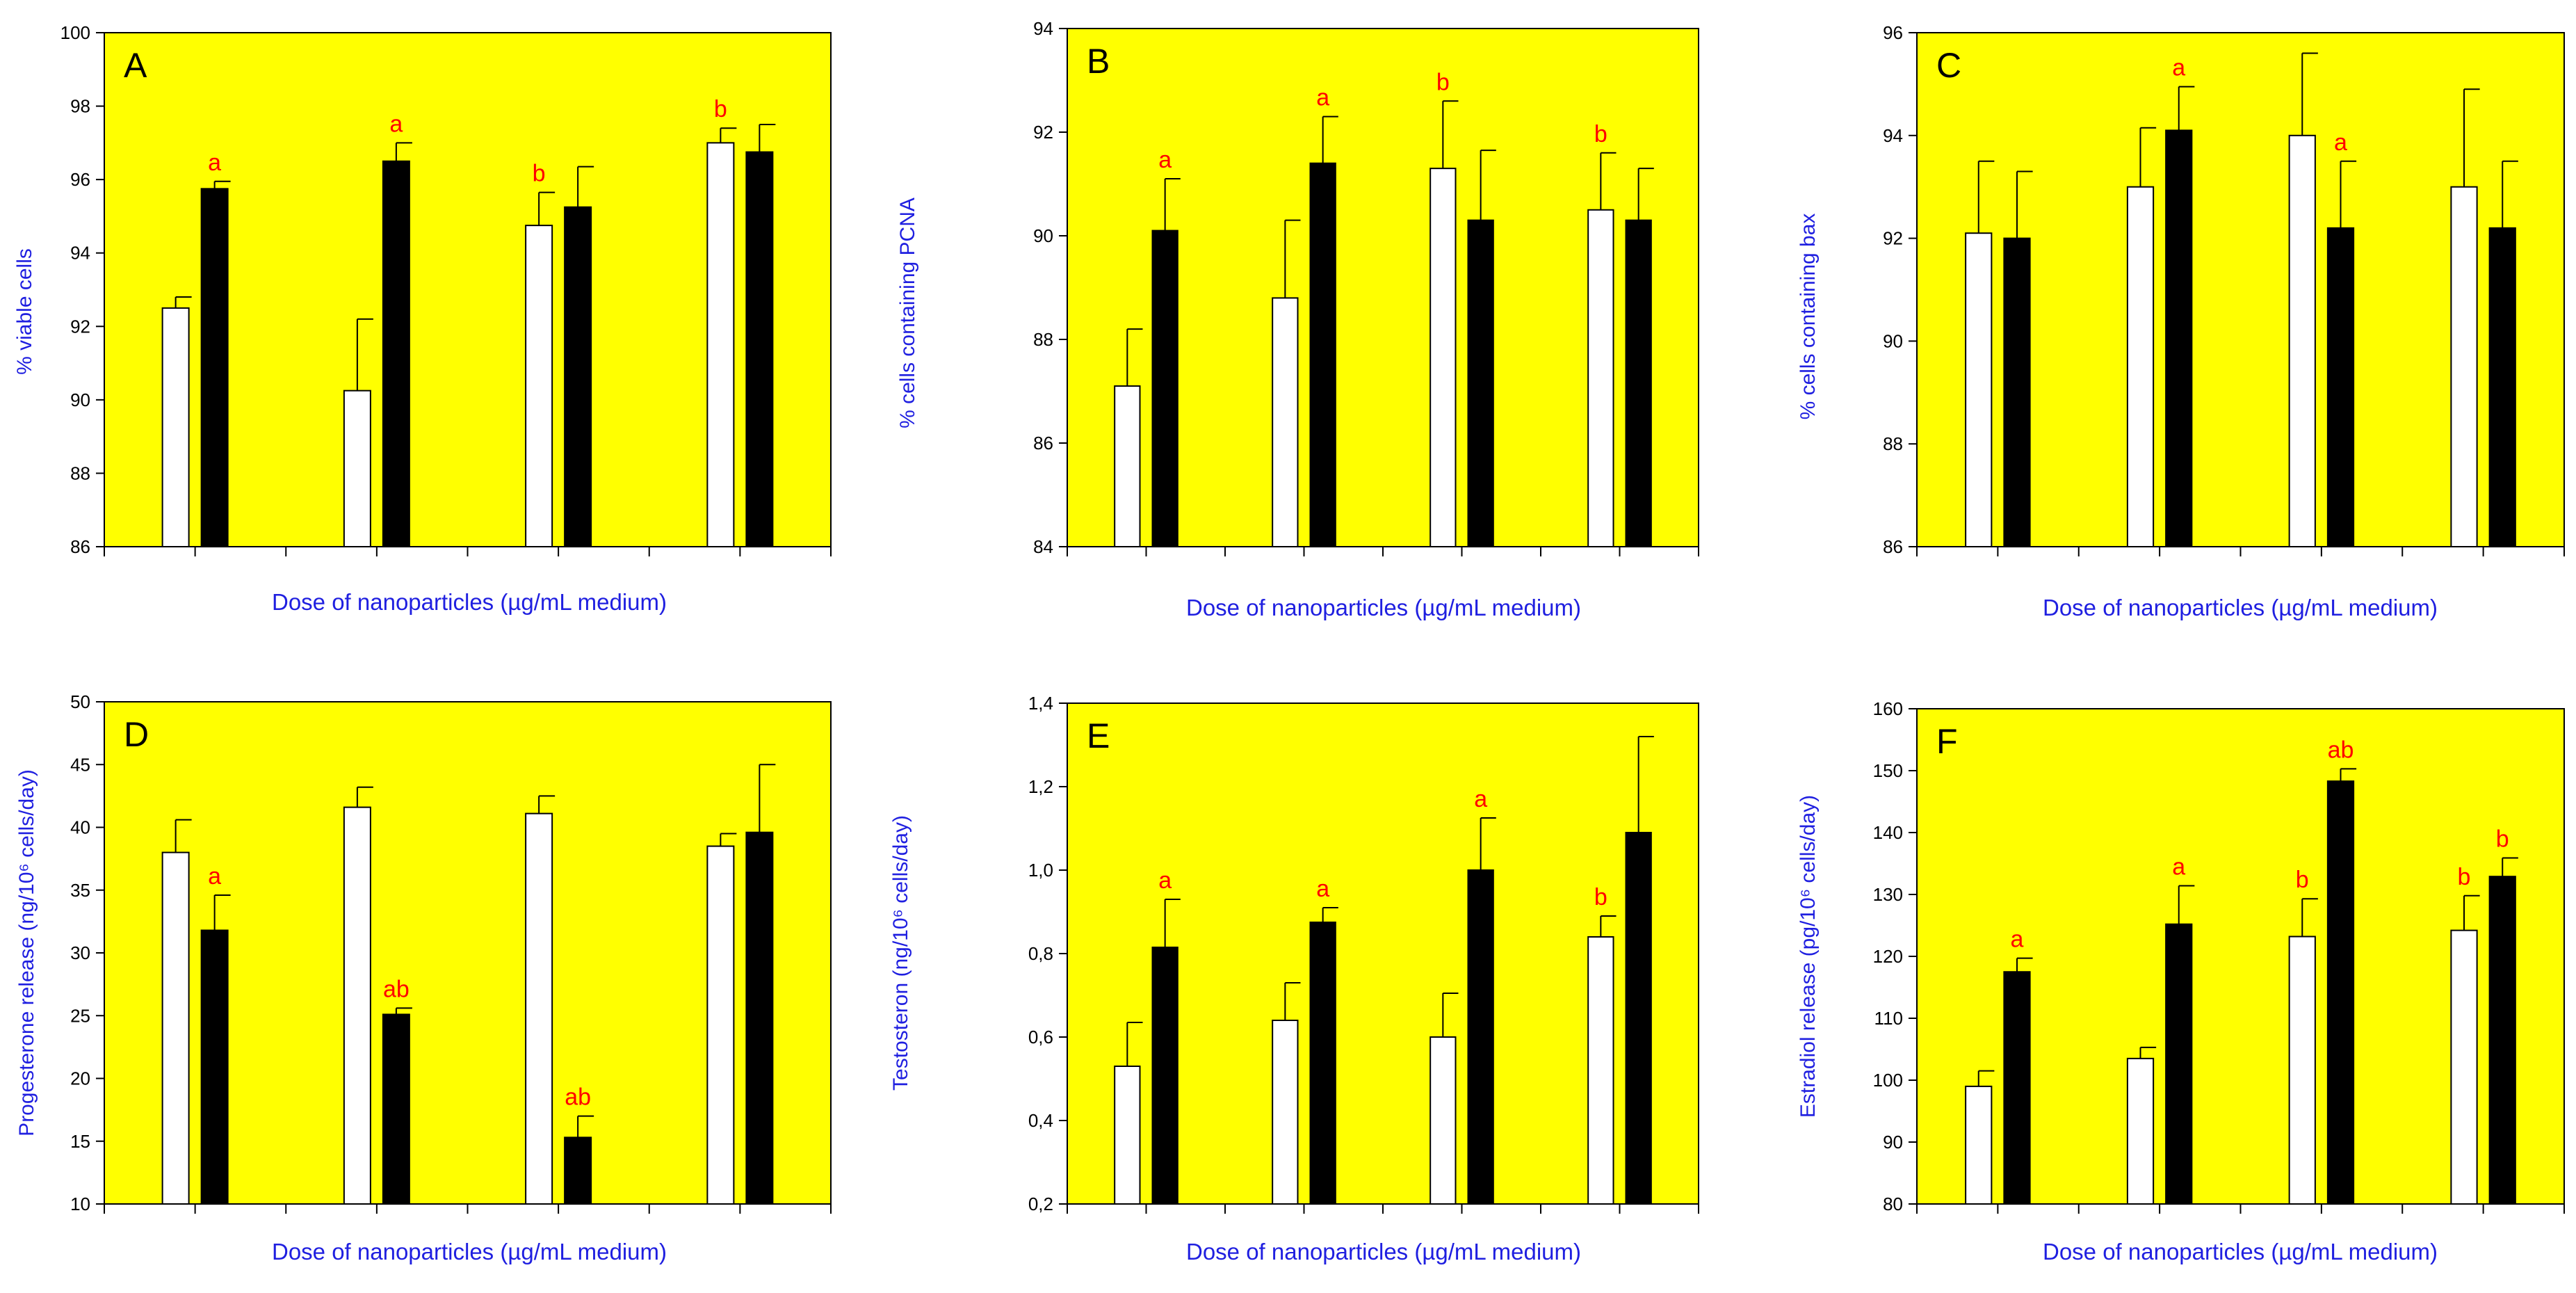 Image resolution: width=2576 pixels, height=1293 pixels. I want to click on y-tick-label: 140, so click(1888, 832).